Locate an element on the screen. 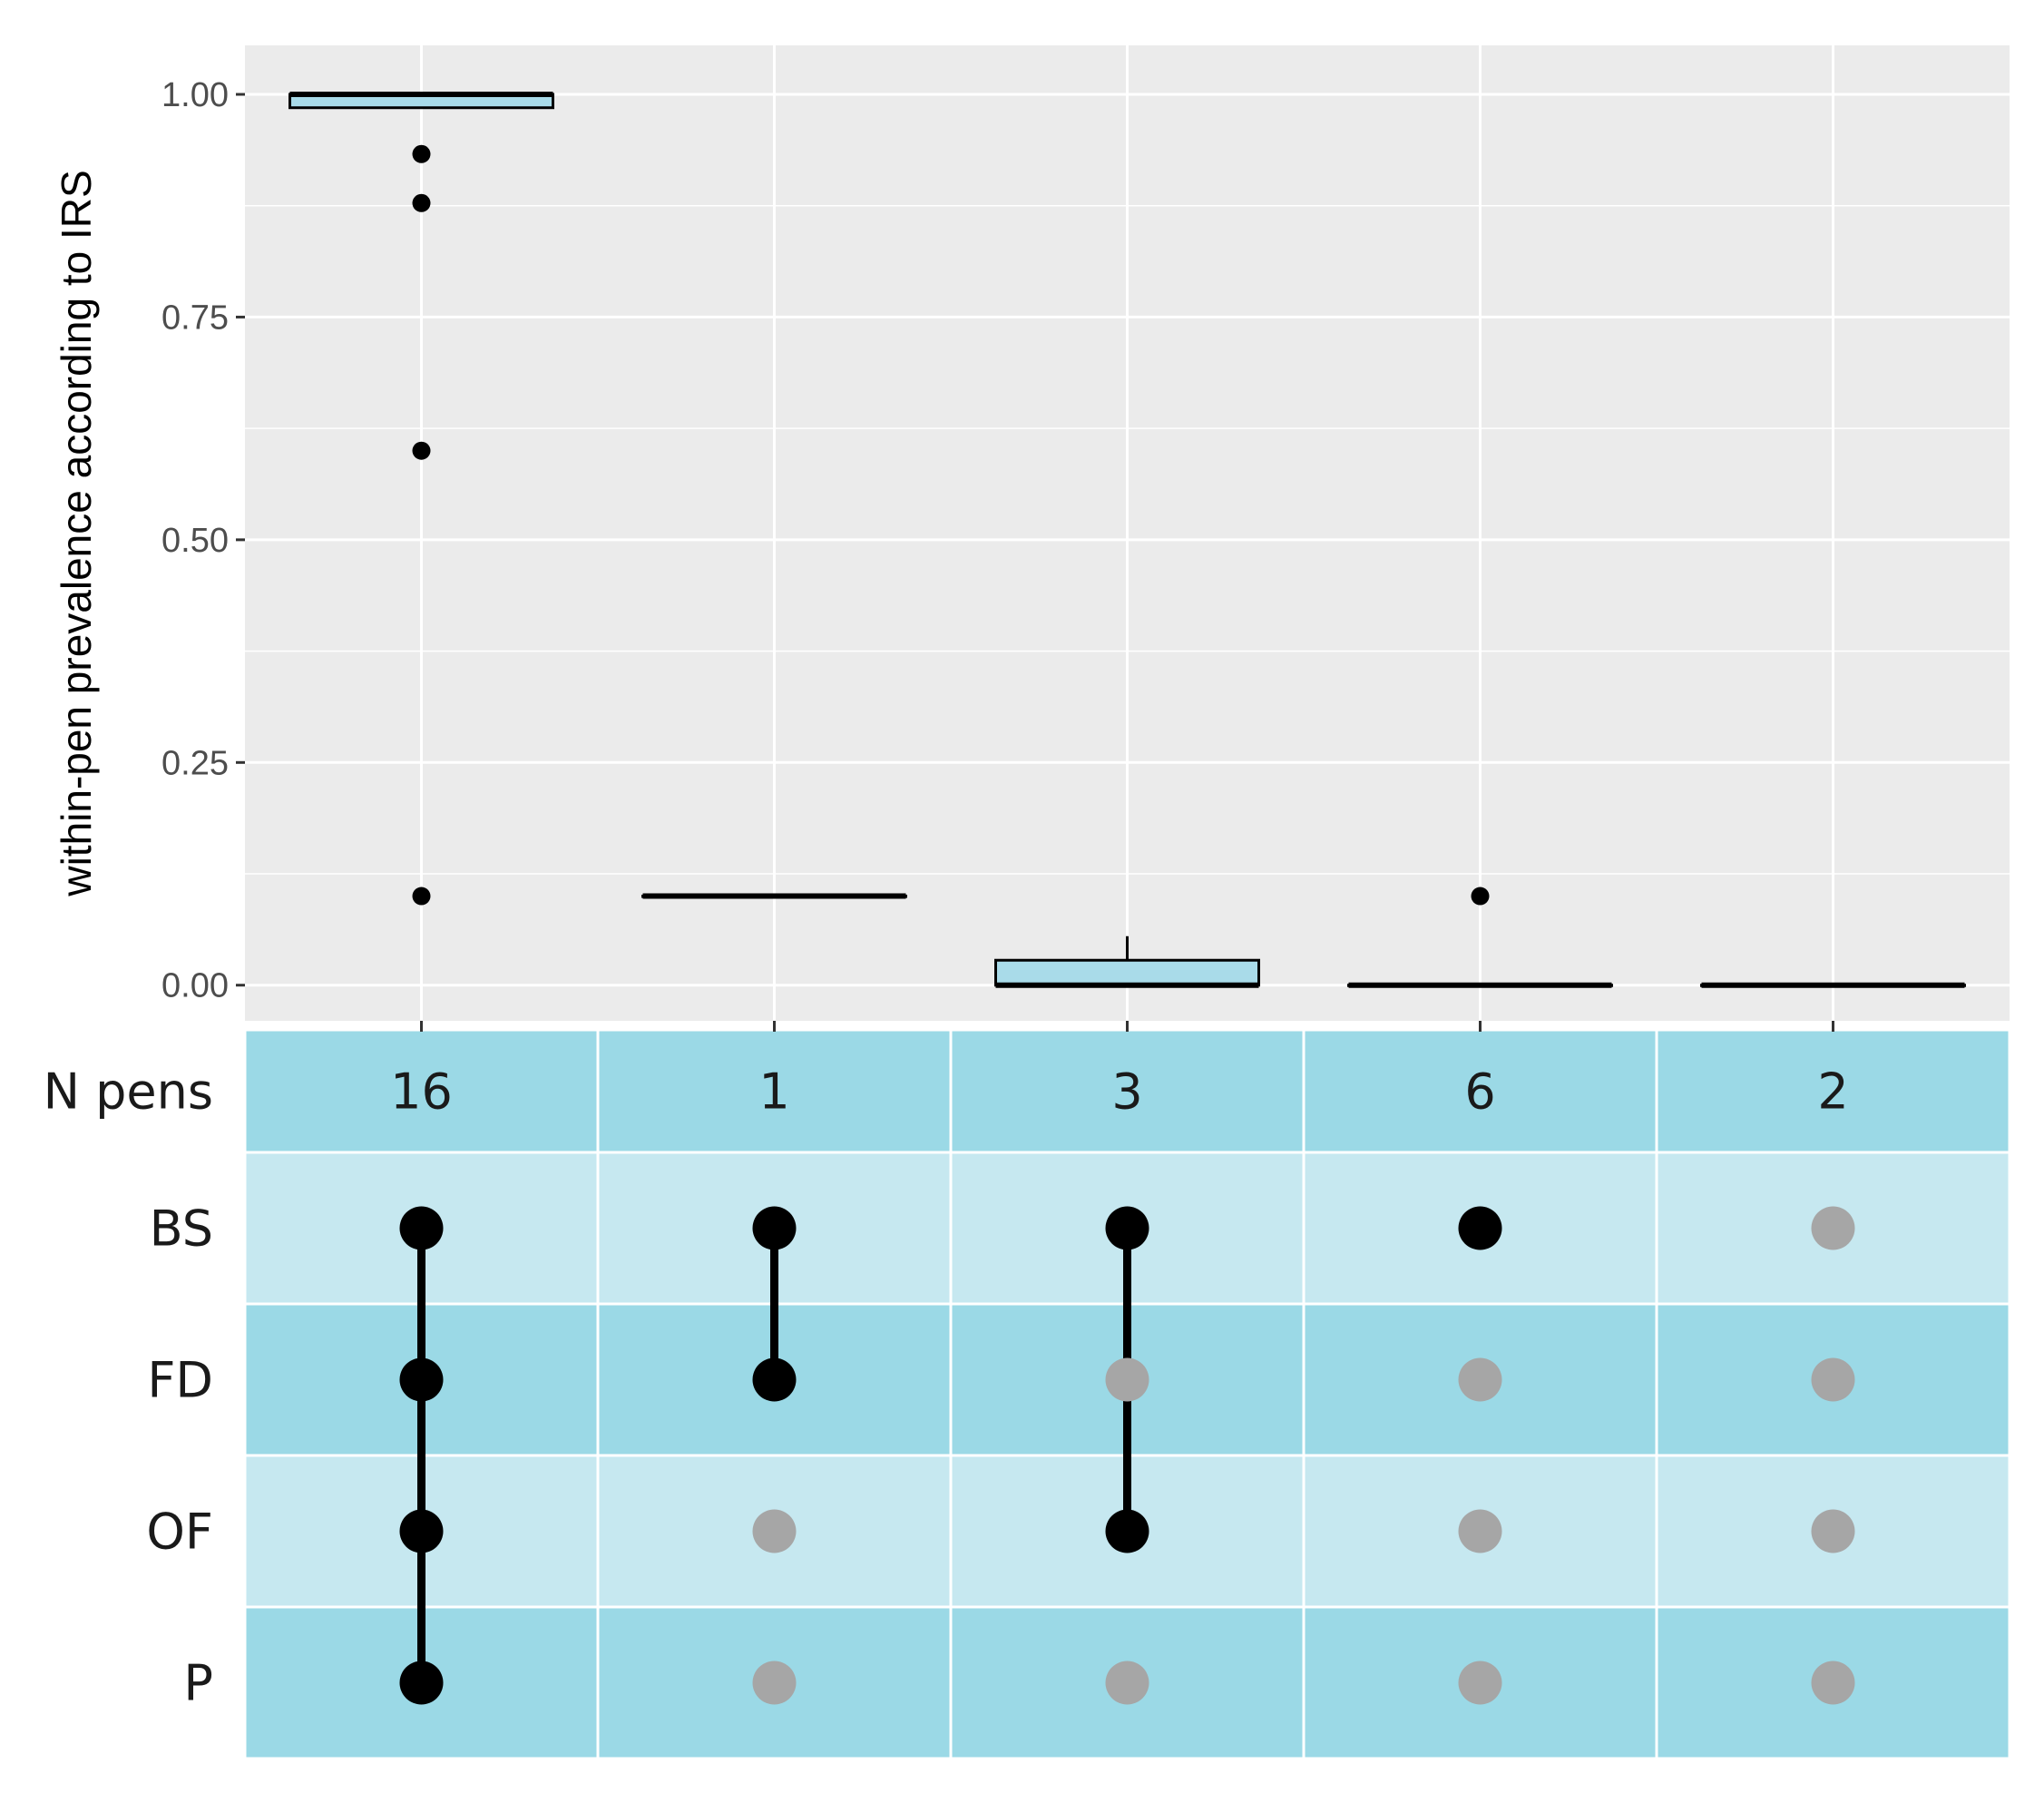 This screenshot has height=1793, width=2044. set-label: P is located at coordinates (198, 1683).